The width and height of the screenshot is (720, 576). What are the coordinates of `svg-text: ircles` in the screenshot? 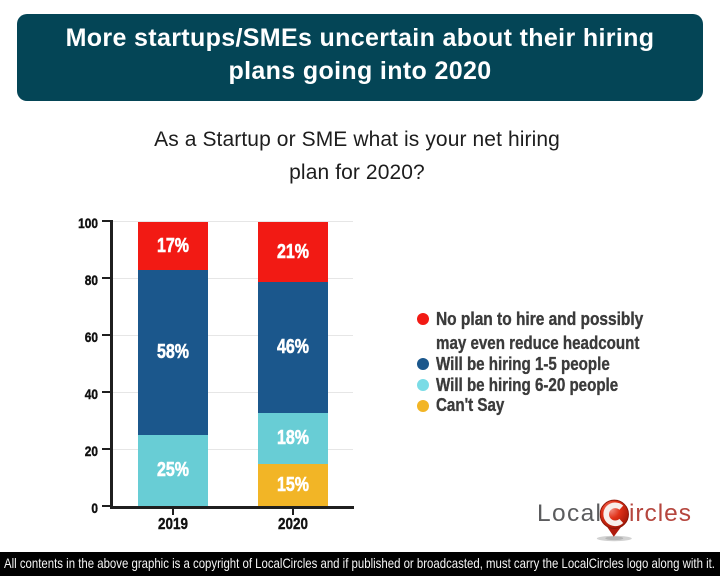 It's located at (660, 513).